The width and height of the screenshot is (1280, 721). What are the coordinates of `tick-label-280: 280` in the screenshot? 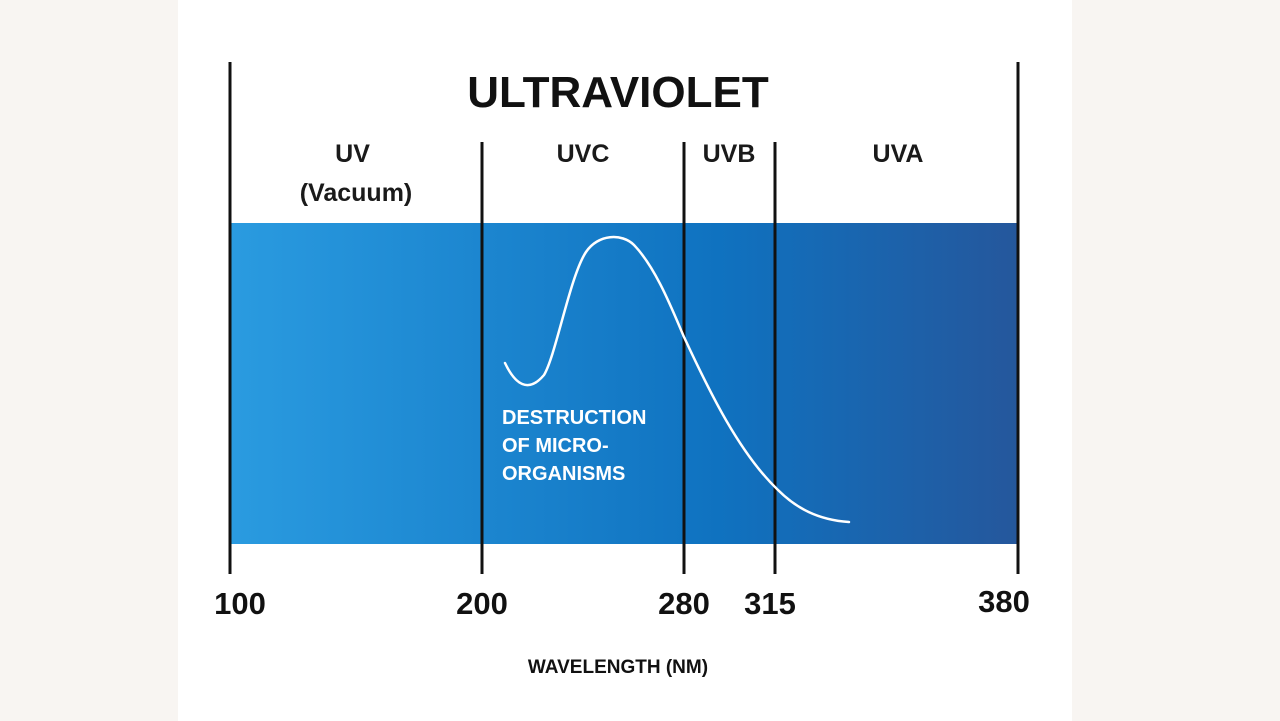 It's located at (684, 603).